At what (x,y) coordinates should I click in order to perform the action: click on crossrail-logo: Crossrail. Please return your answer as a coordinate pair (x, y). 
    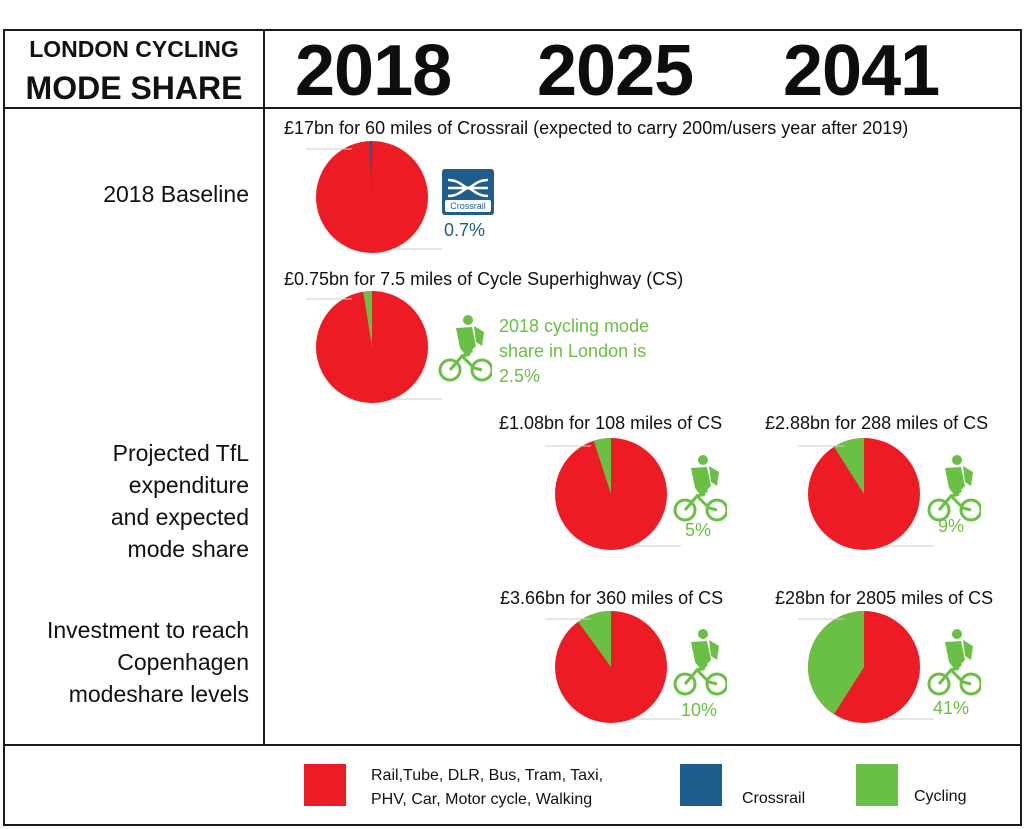
    Looking at the image, I should click on (468, 192).